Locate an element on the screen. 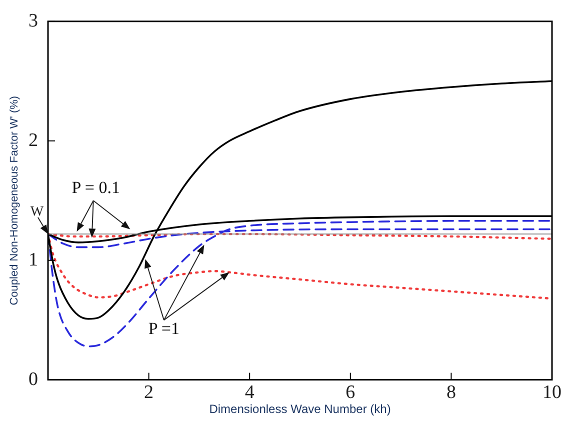 Image resolution: width=564 pixels, height=423 pixels. x-tick-label: 4 is located at coordinates (249, 393).